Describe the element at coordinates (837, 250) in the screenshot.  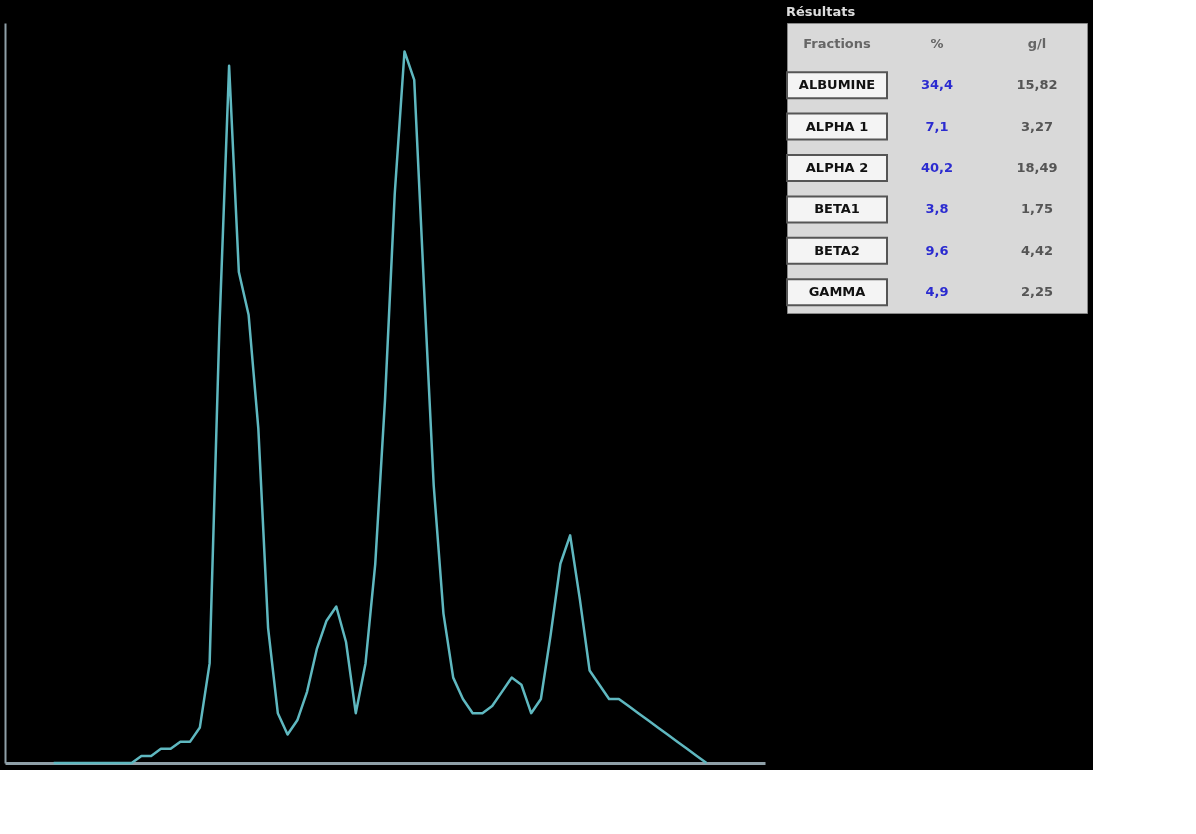
I see `category-label: BETA2` at that location.